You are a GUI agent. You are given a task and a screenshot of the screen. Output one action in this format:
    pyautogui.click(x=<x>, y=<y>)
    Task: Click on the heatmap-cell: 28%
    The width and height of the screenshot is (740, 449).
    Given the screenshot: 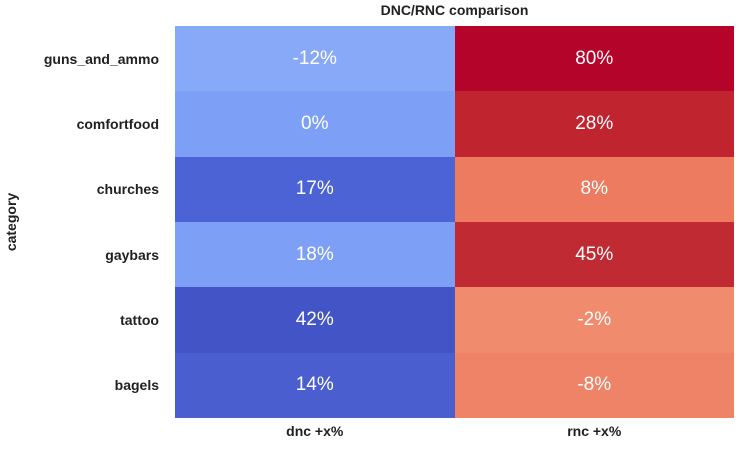 What is the action you would take?
    pyautogui.click(x=594, y=124)
    